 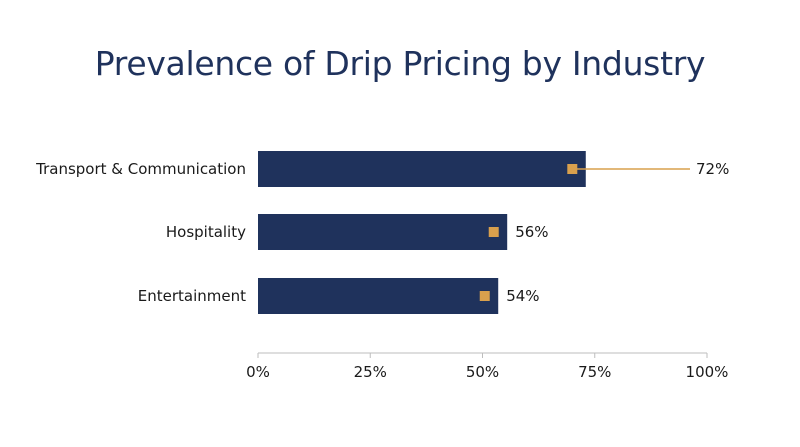 What do you see at coordinates (712, 169) in the screenshot?
I see `value-label: 72%` at bounding box center [712, 169].